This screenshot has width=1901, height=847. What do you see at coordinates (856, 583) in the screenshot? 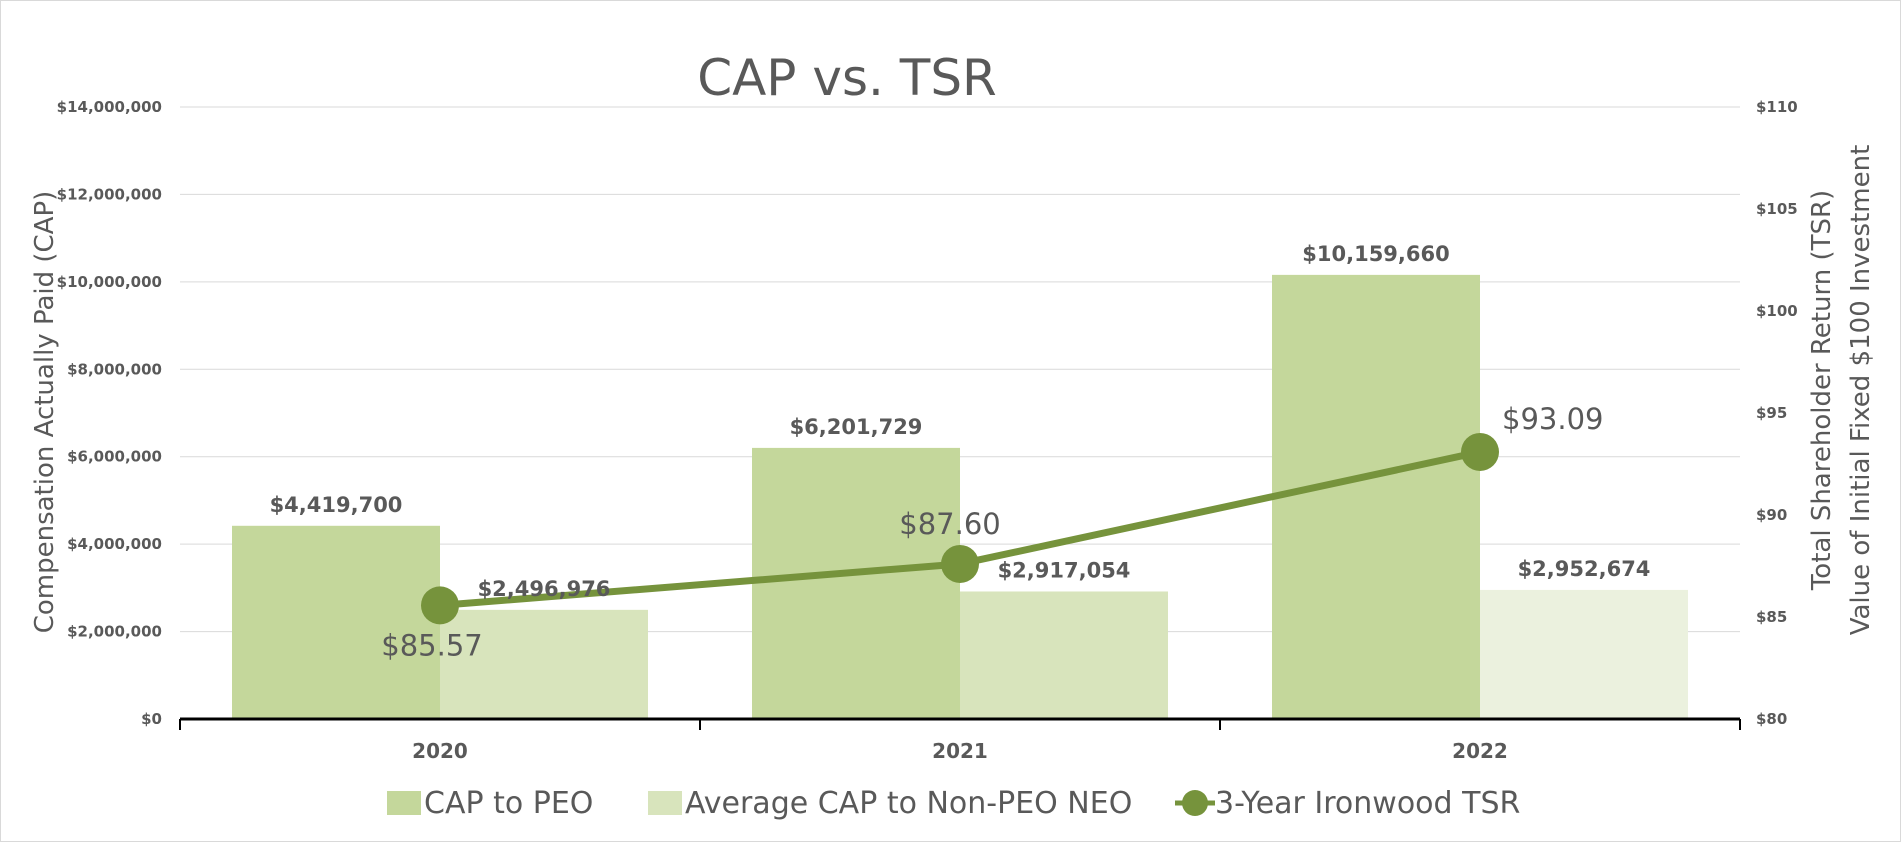
I see `bar-cap-to-peo-2021` at bounding box center [856, 583].